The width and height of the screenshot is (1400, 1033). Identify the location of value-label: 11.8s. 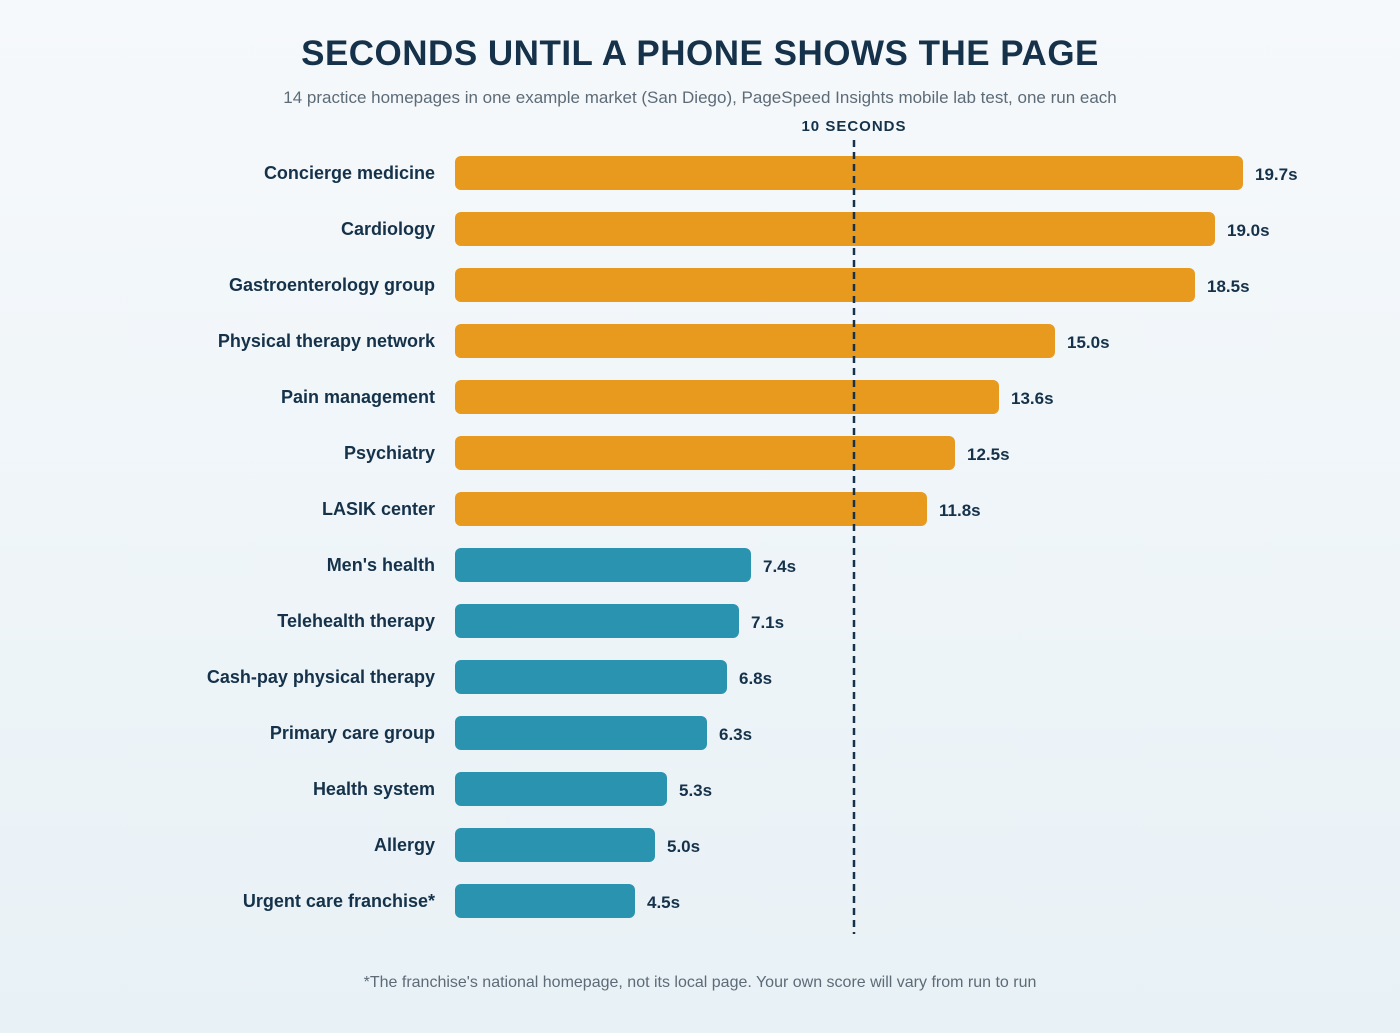
(960, 510).